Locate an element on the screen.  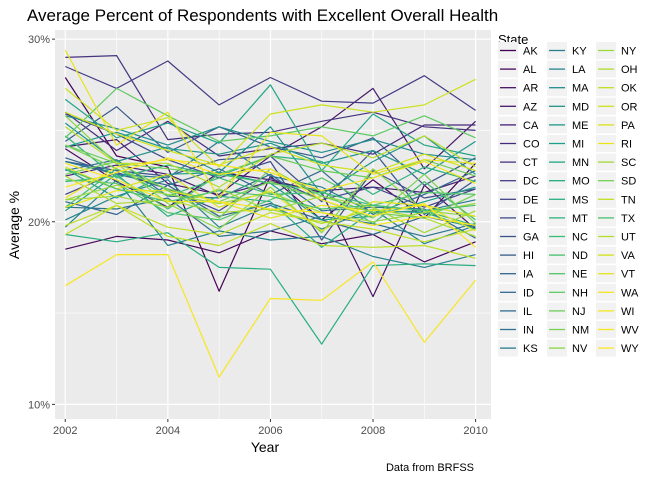
series-line-ok is located at coordinates (270, 231).